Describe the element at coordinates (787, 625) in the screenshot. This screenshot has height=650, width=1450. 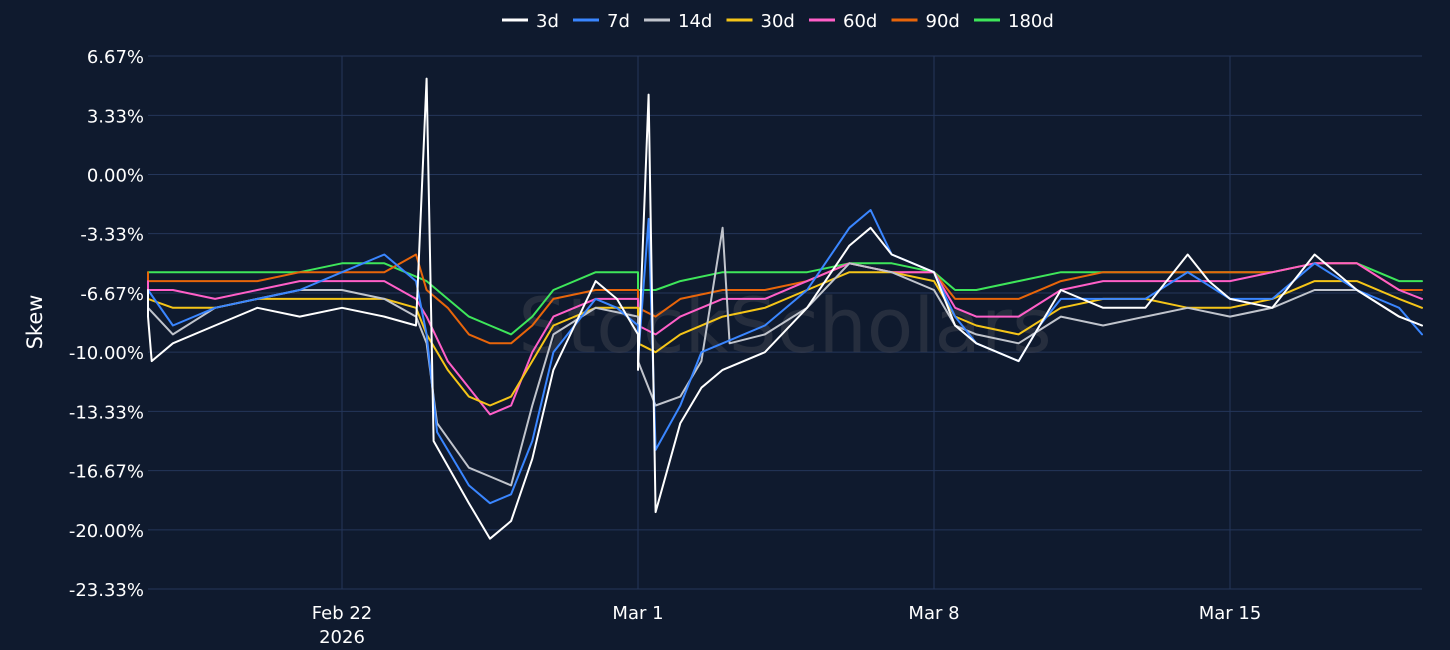
I see `x-axis: Feb 22 2026 Mar 1 Mar 8 Mar 15` at that location.